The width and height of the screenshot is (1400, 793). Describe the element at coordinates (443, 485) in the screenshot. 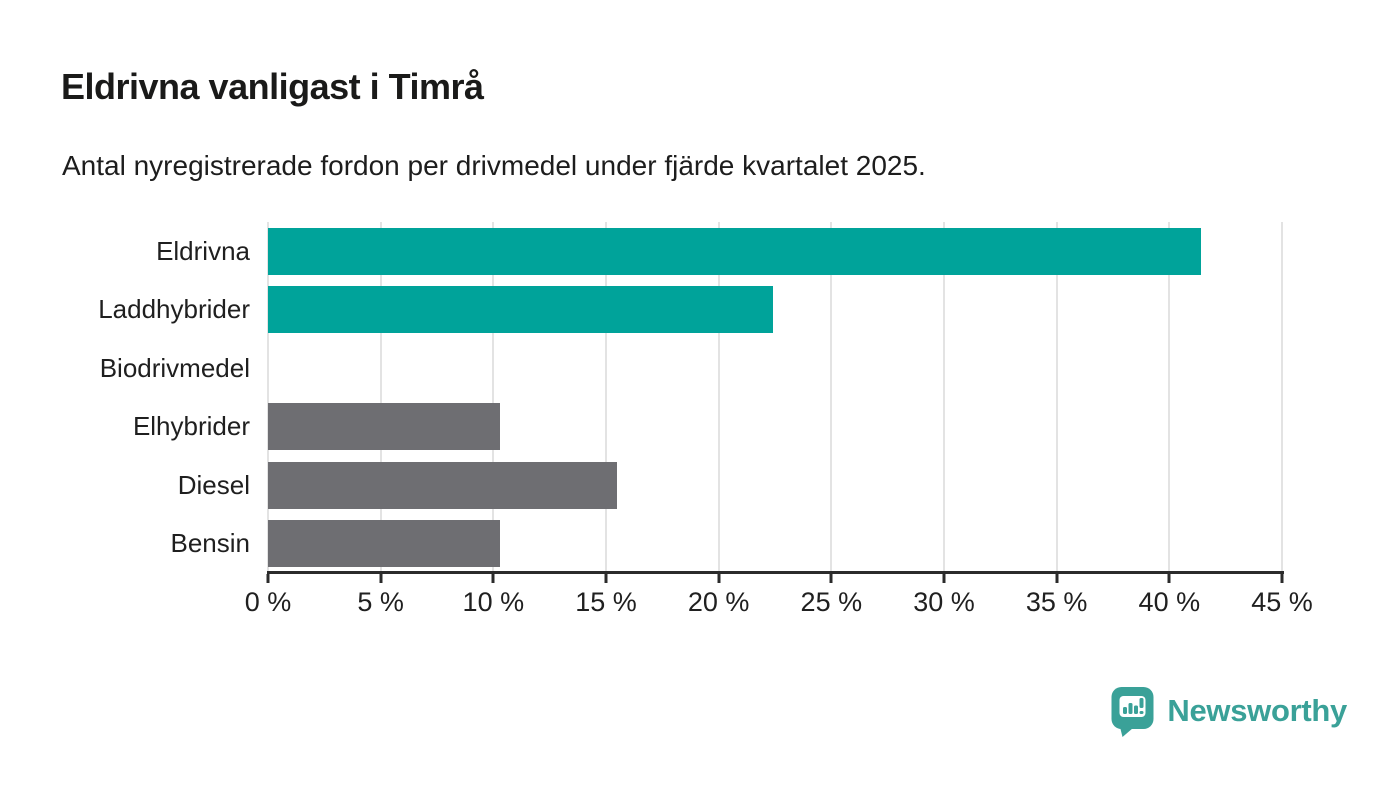

I see `bar-diesel` at that location.